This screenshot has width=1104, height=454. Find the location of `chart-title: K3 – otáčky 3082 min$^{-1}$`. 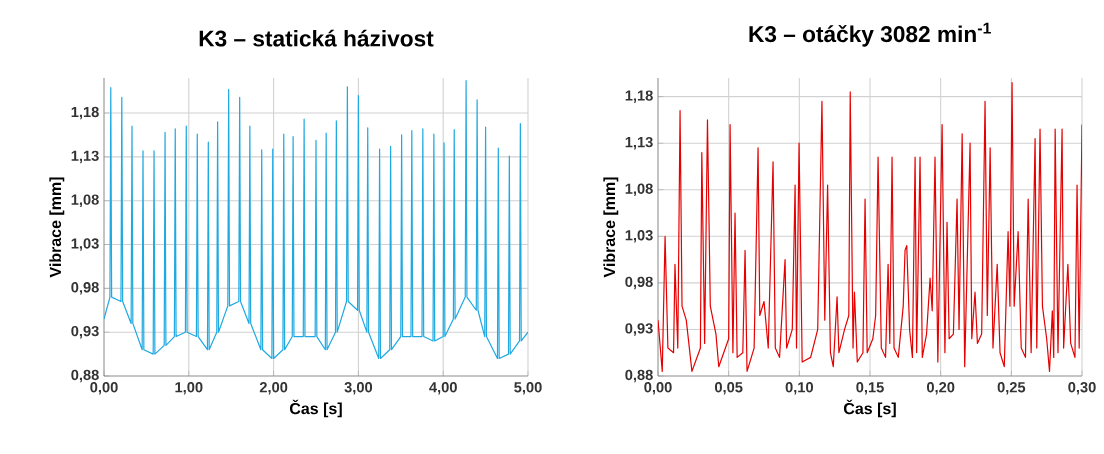

chart-title: K3 – otáčky 3082 min$^{-1}$ is located at coordinates (870, 34).